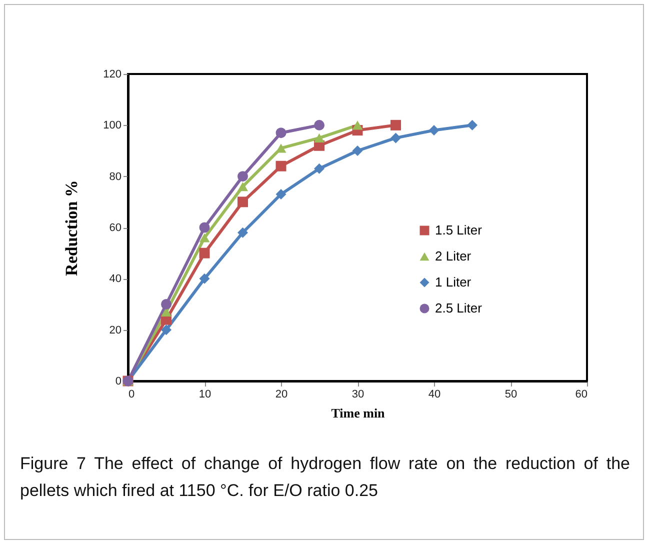 This screenshot has height=544, width=648. What do you see at coordinates (115, 228) in the screenshot?
I see `y-tick-label: 60` at bounding box center [115, 228].